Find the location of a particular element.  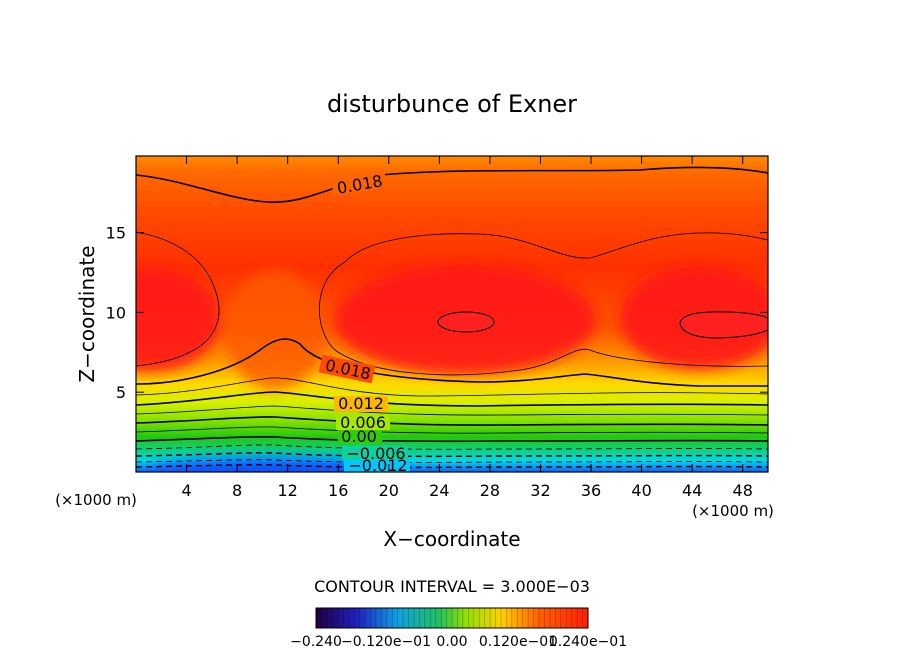

contour-center-lower is located at coordinates (543, 318).